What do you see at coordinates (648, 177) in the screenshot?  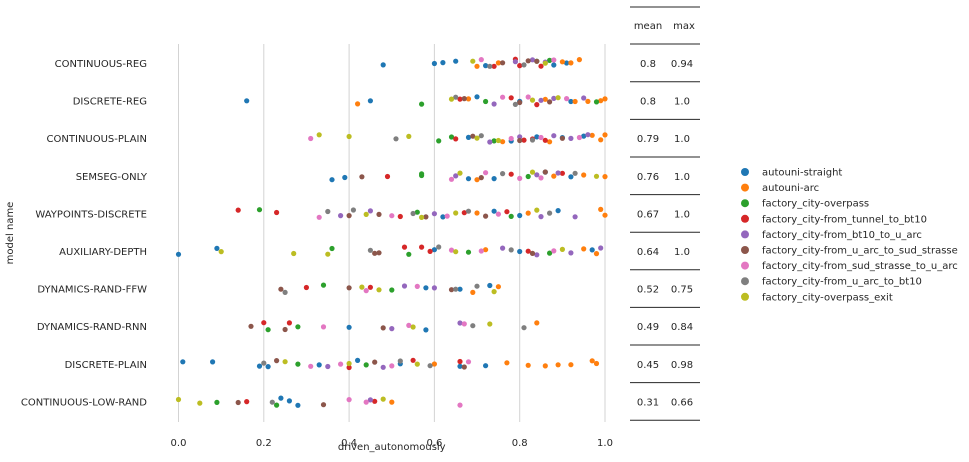 I see `table-cell-mean: 0.76` at bounding box center [648, 177].